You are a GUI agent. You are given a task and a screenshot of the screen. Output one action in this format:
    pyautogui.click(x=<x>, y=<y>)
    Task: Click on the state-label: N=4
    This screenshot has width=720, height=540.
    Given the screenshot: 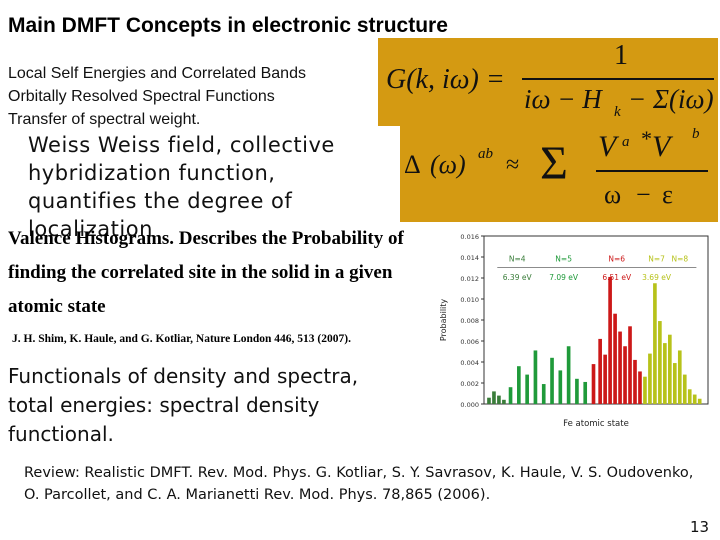 What is the action you would take?
    pyautogui.click(x=517, y=258)
    